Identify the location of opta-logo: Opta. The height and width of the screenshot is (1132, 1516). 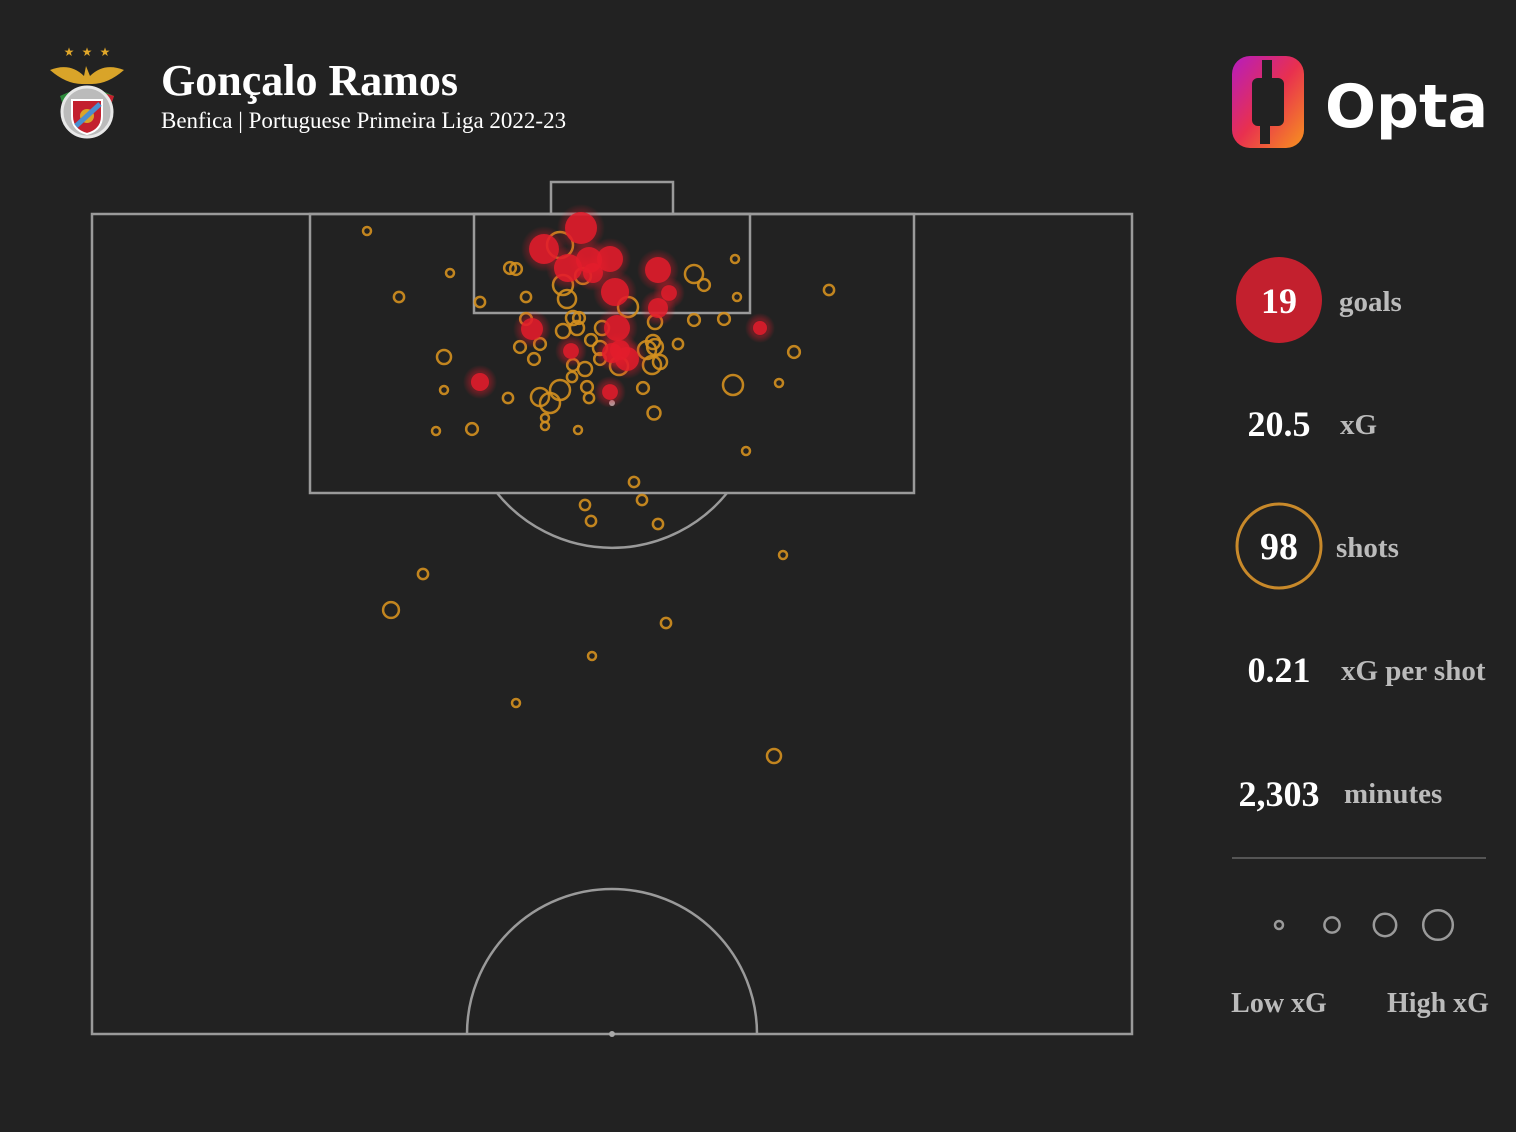
(1360, 102).